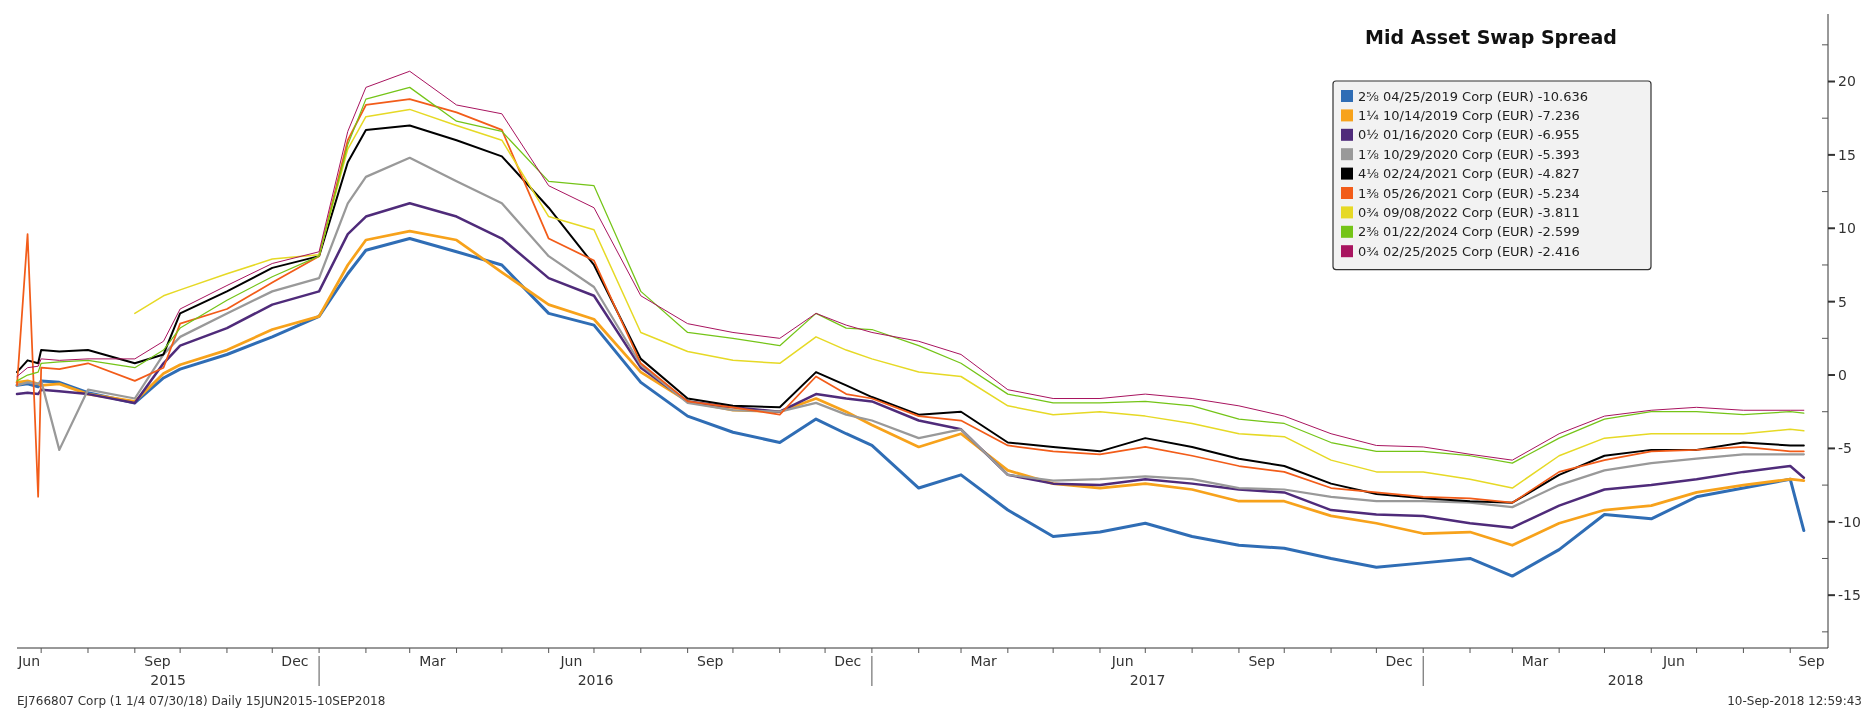 The width and height of the screenshot is (1874, 719). I want to click on y-tick-label: 20, so click(1847, 81).